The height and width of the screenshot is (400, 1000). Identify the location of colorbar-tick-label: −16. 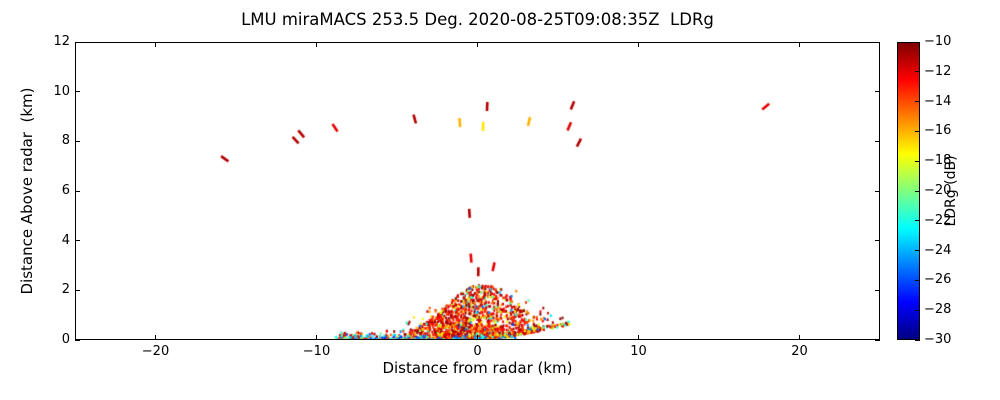
(938, 131).